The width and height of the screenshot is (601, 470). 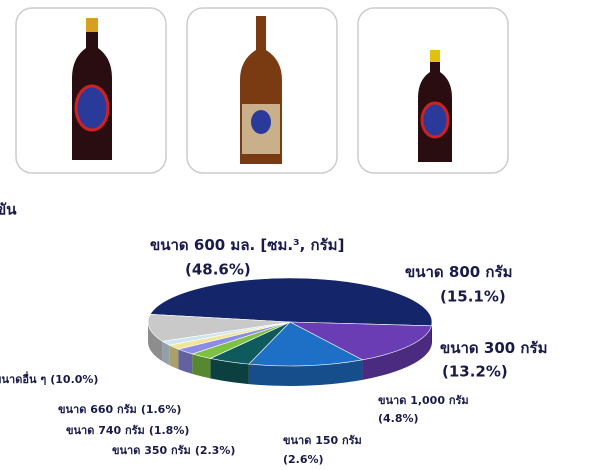 I want to click on data-label: ขนาด 660 กรัม (1.6%), so click(x=119, y=409).